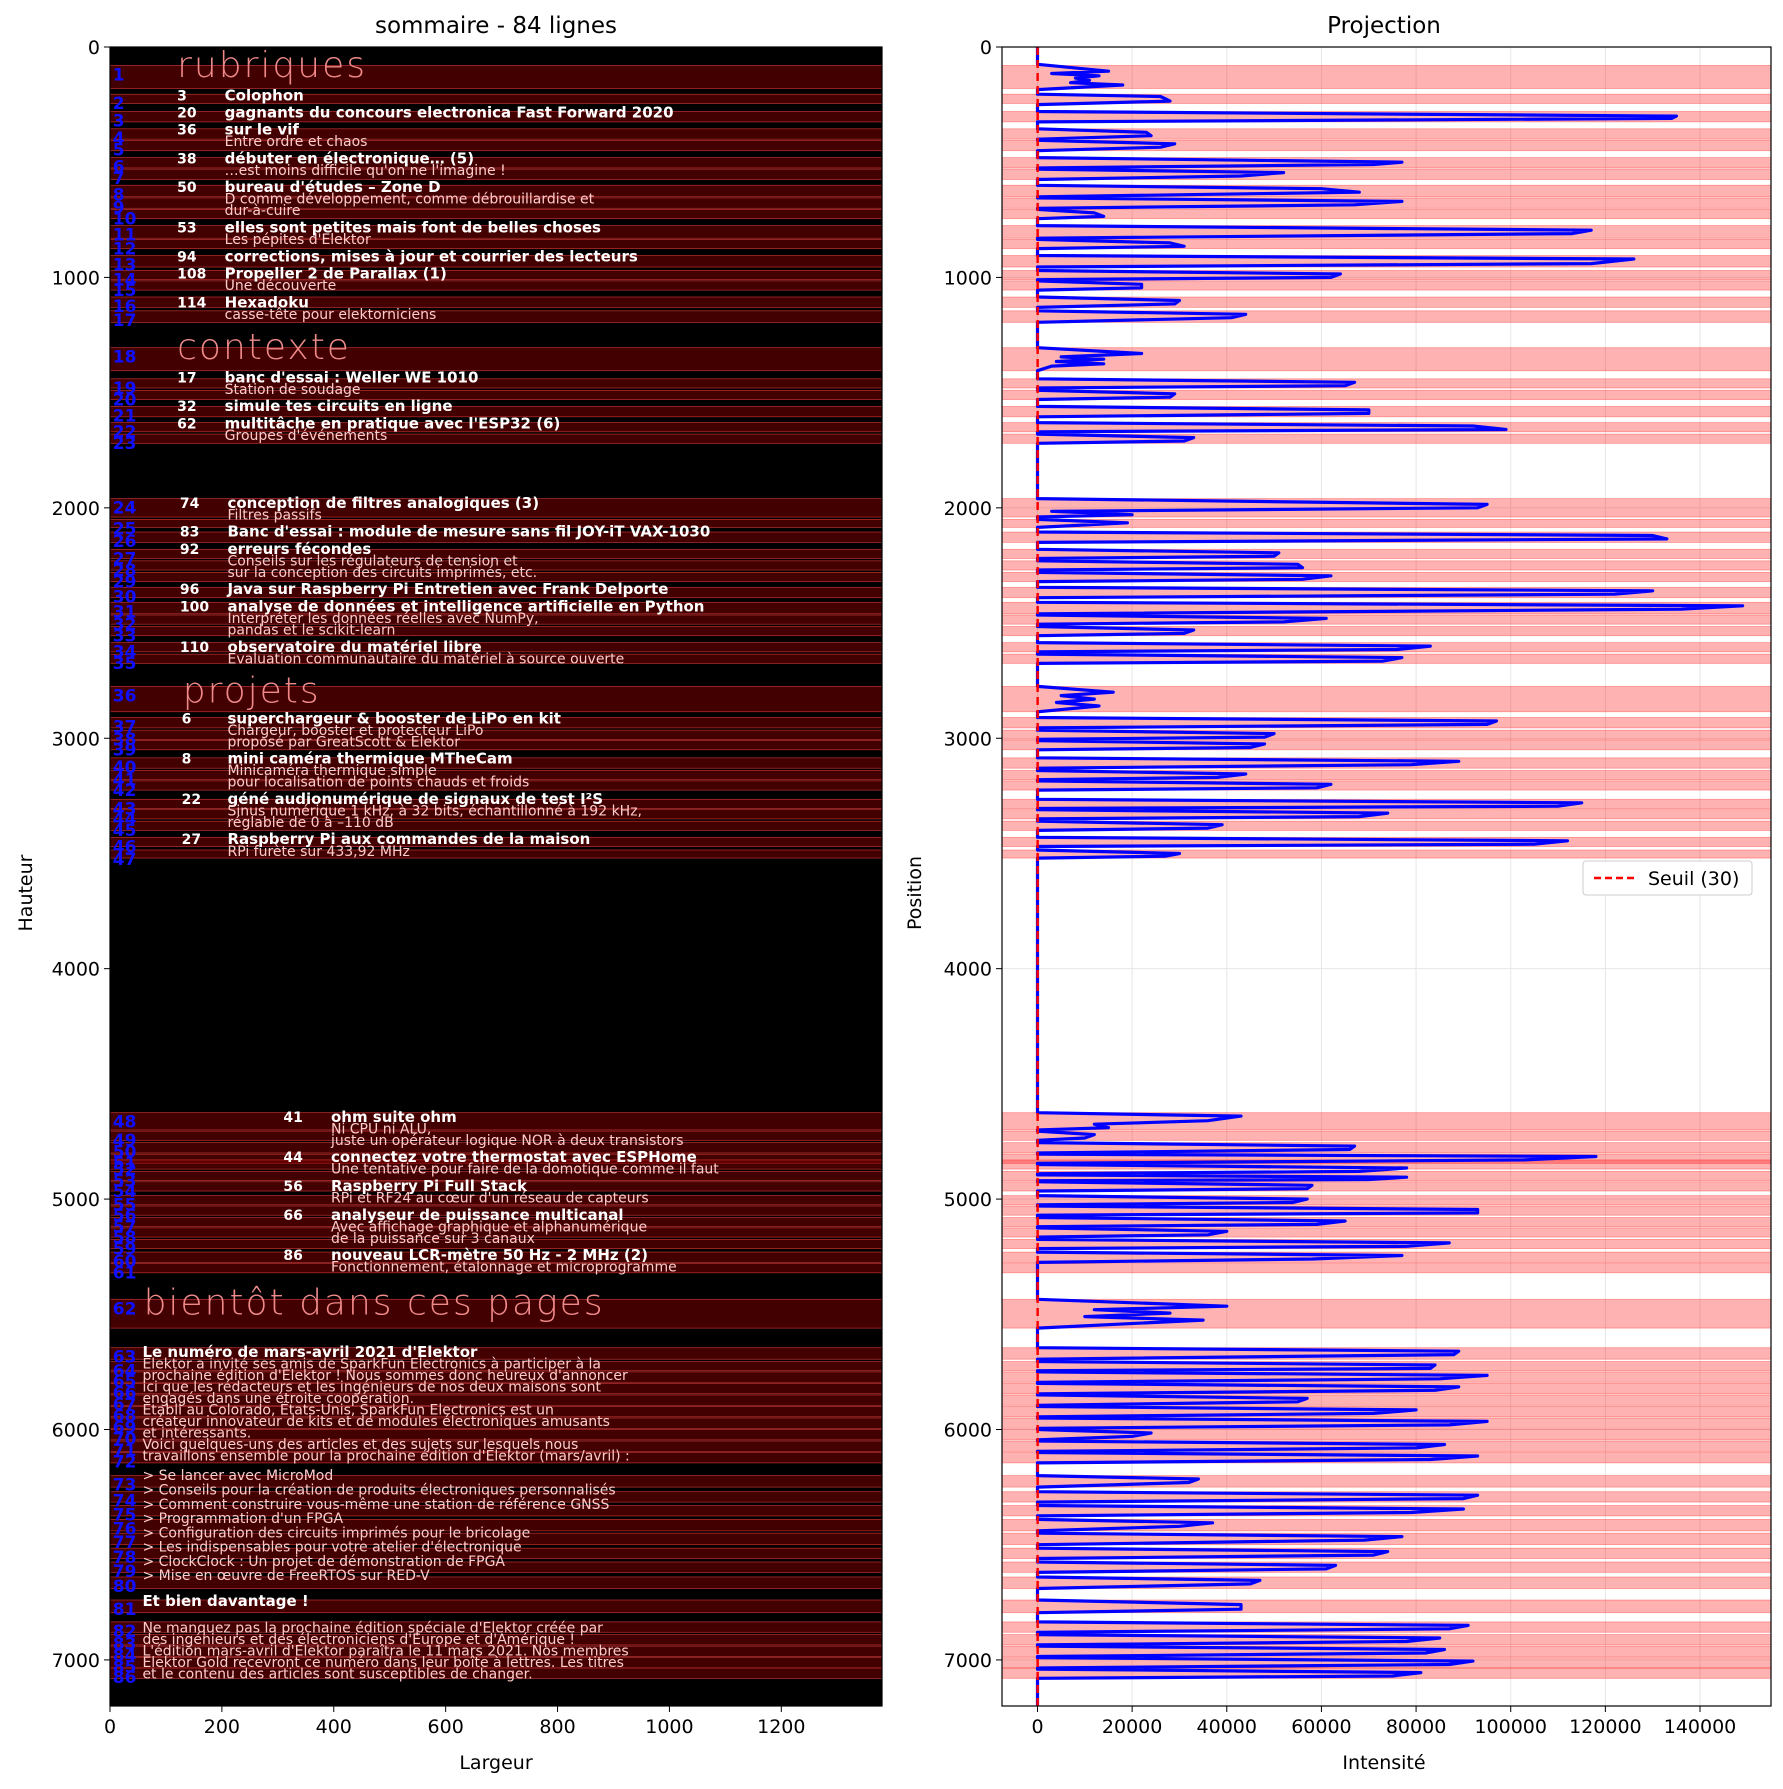 This screenshot has height=1789, width=1783. Describe the element at coordinates (125, 509) in the screenshot. I see `line-number-label: 24` at that location.